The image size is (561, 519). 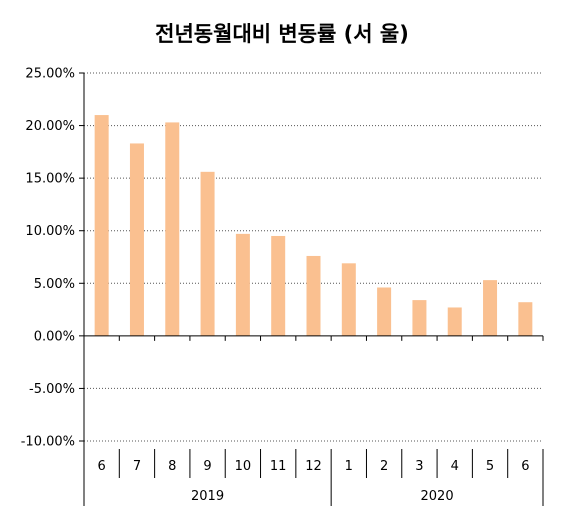 What do you see at coordinates (54, 284) in the screenshot?
I see `y-tick-label: 5.00%` at bounding box center [54, 284].